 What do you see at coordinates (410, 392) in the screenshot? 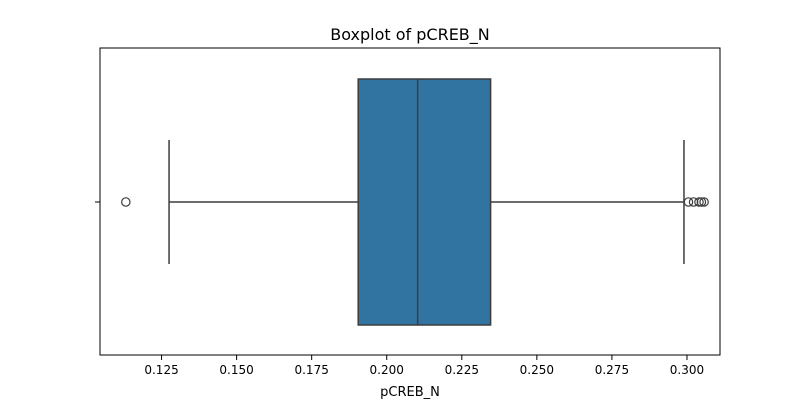
I see `x-axis-label: pCREB_N` at bounding box center [410, 392].